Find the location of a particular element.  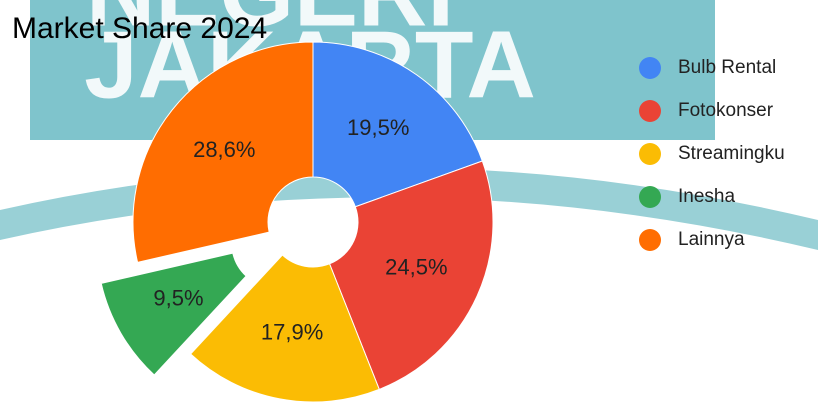

watermark-text: NEGERI is located at coordinates (270, 23).